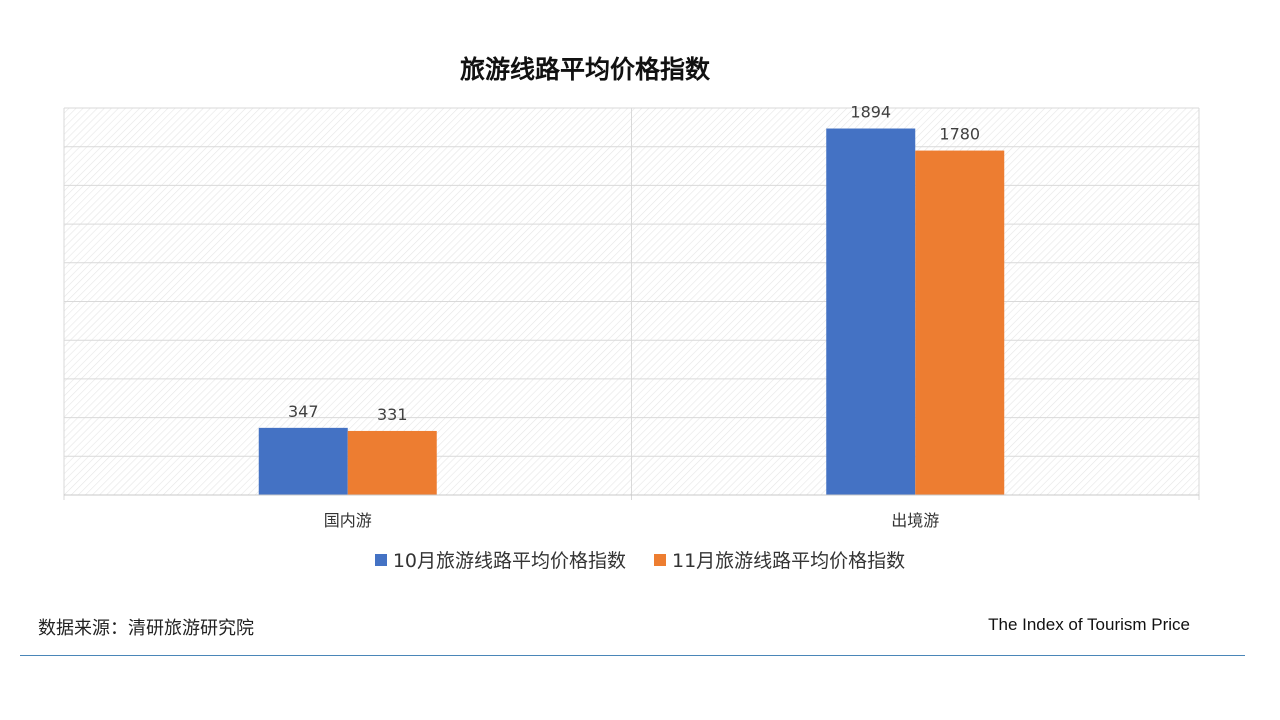  What do you see at coordinates (640, 559) in the screenshot?
I see `legend: 10月旅游线路平均价格指数 11月旅游线路平均价格指数` at bounding box center [640, 559].